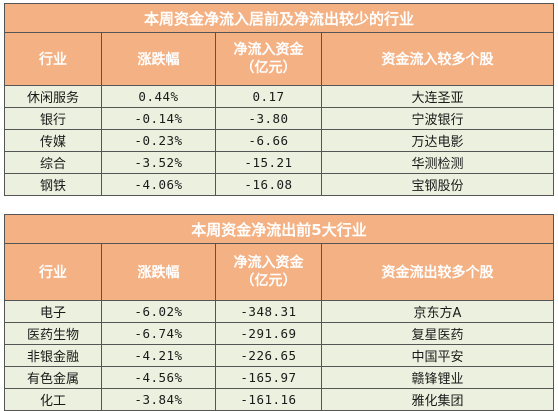 Image resolution: width=558 pixels, height=411 pixels. I want to click on net-inflow-cell: 0.17, so click(268, 96).